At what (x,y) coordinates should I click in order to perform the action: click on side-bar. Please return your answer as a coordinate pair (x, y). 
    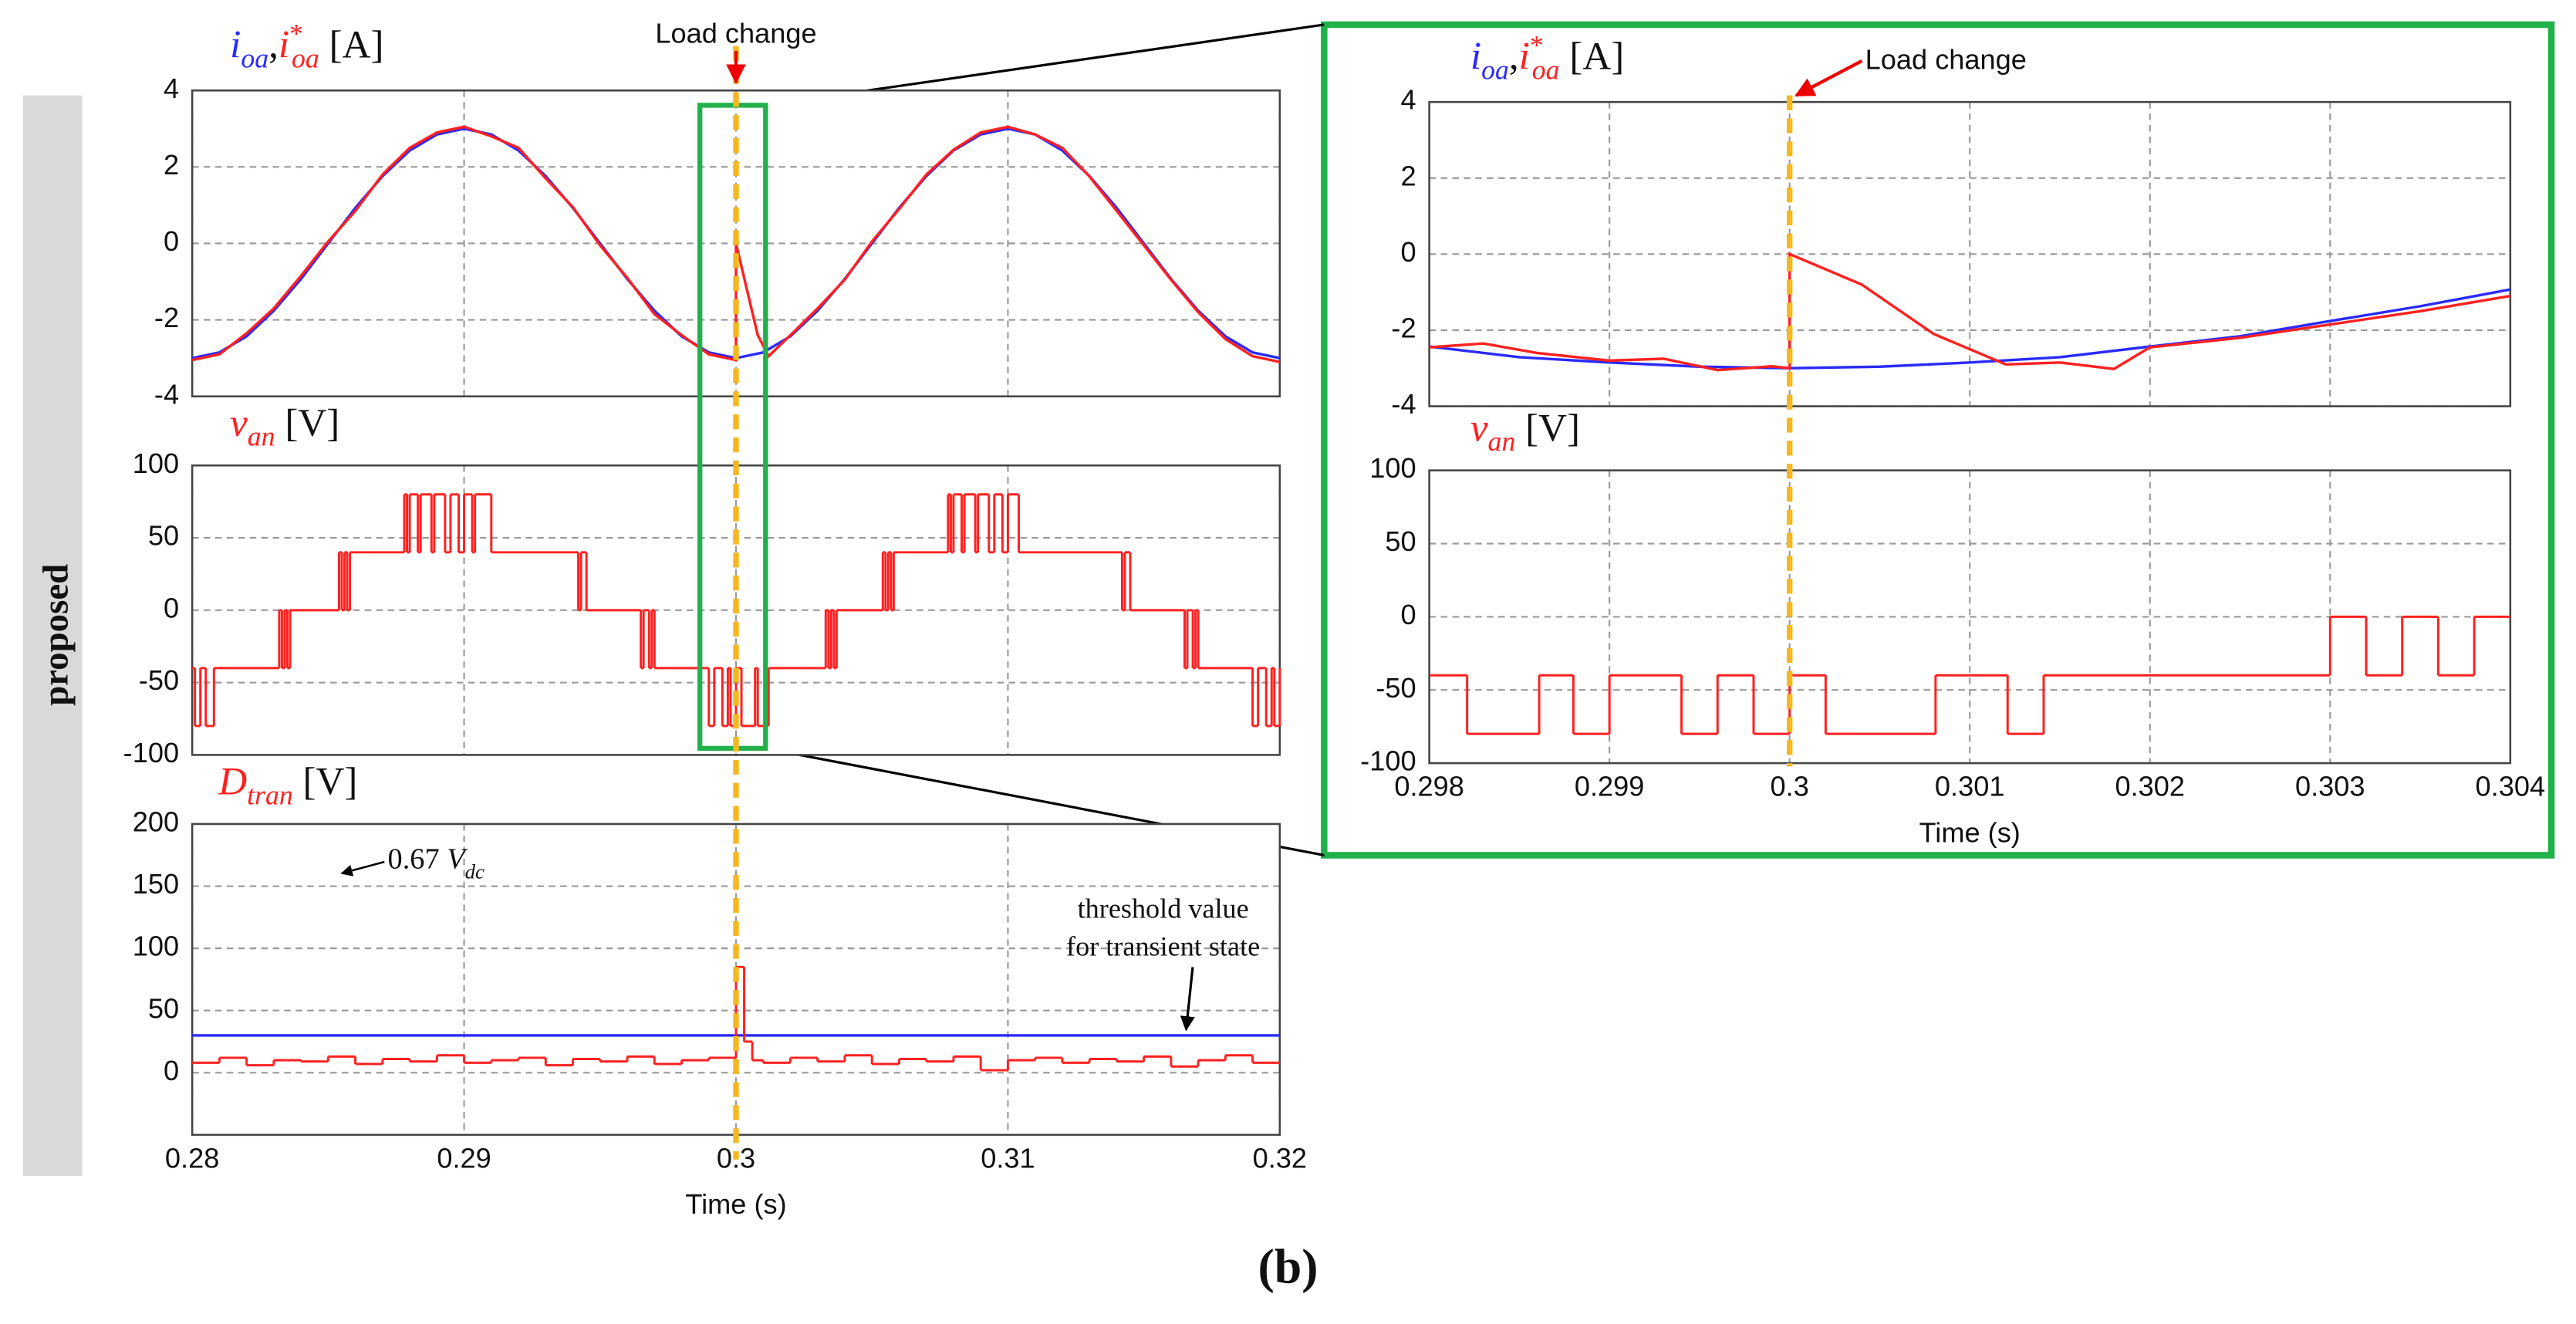
    Looking at the image, I should click on (52, 636).